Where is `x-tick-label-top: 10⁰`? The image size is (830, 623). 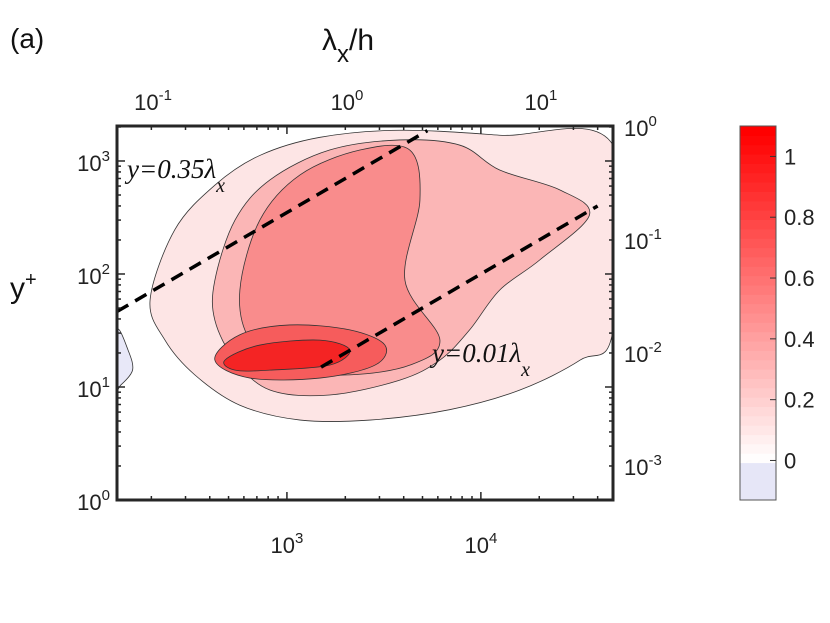 x-tick-label-top: 10⁰ is located at coordinates (347, 101).